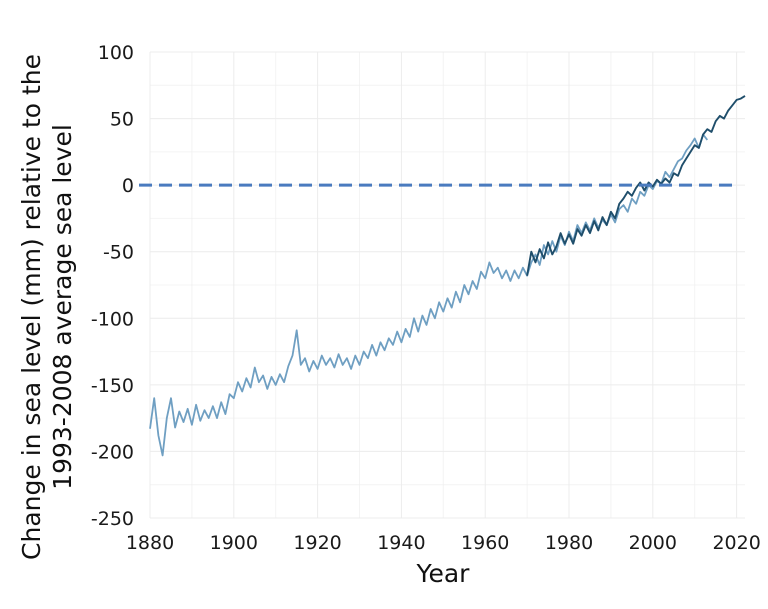 The image size is (768, 609). What do you see at coordinates (234, 543) in the screenshot?
I see `x-tick-label: 1900` at bounding box center [234, 543].